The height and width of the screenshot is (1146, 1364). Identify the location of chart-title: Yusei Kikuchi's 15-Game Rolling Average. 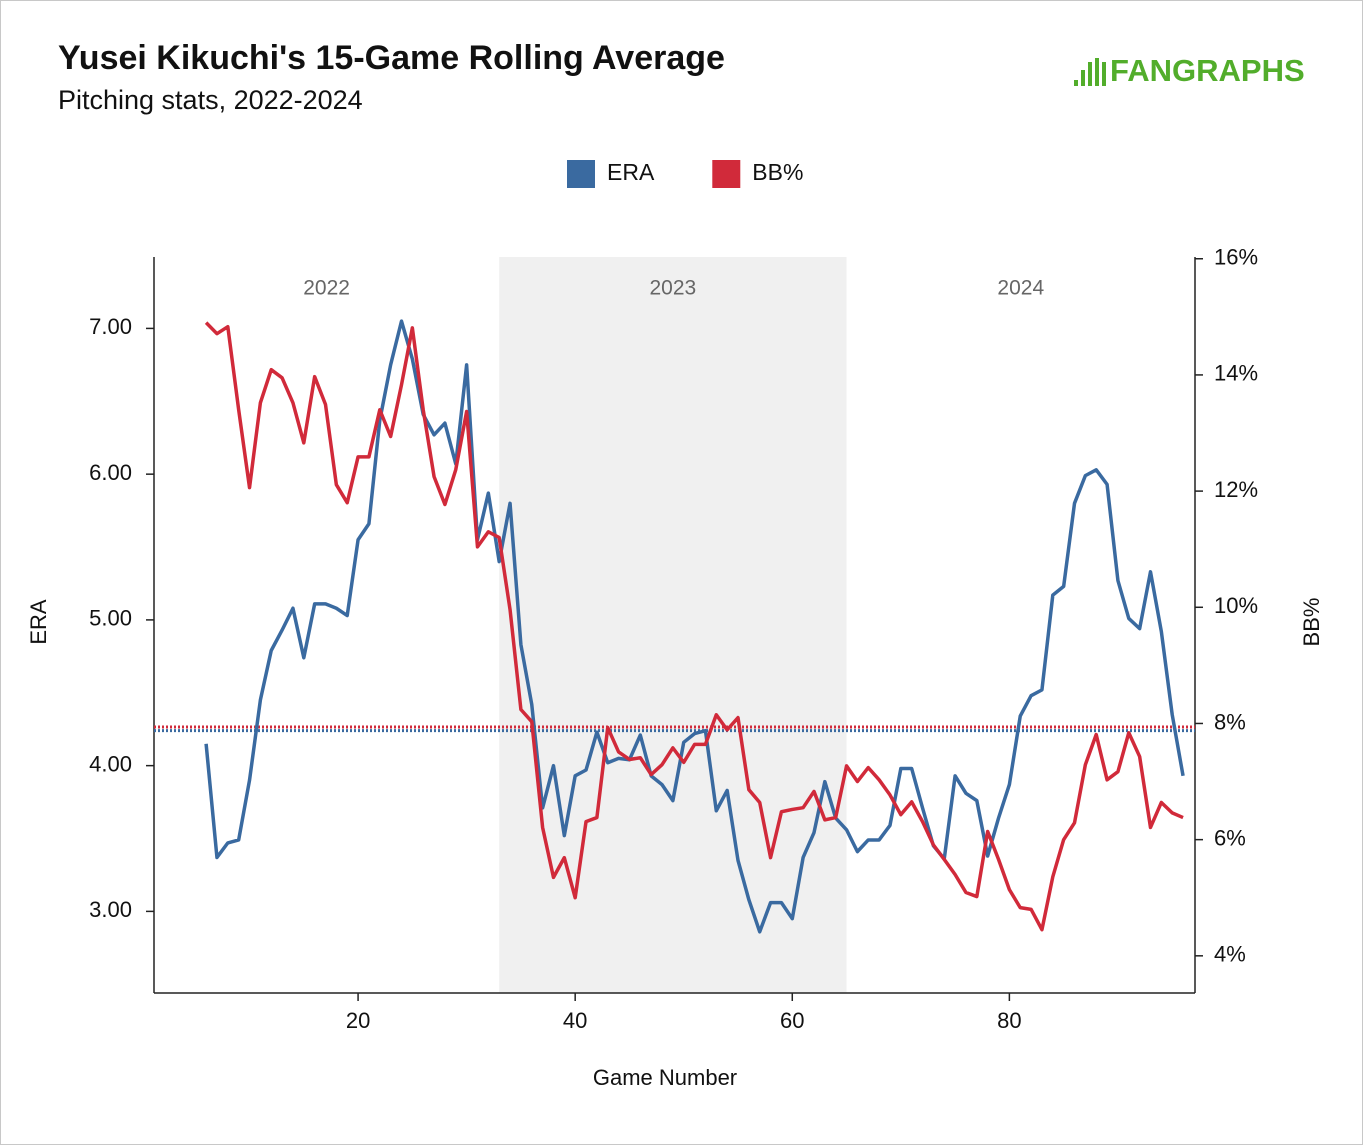
(391, 58).